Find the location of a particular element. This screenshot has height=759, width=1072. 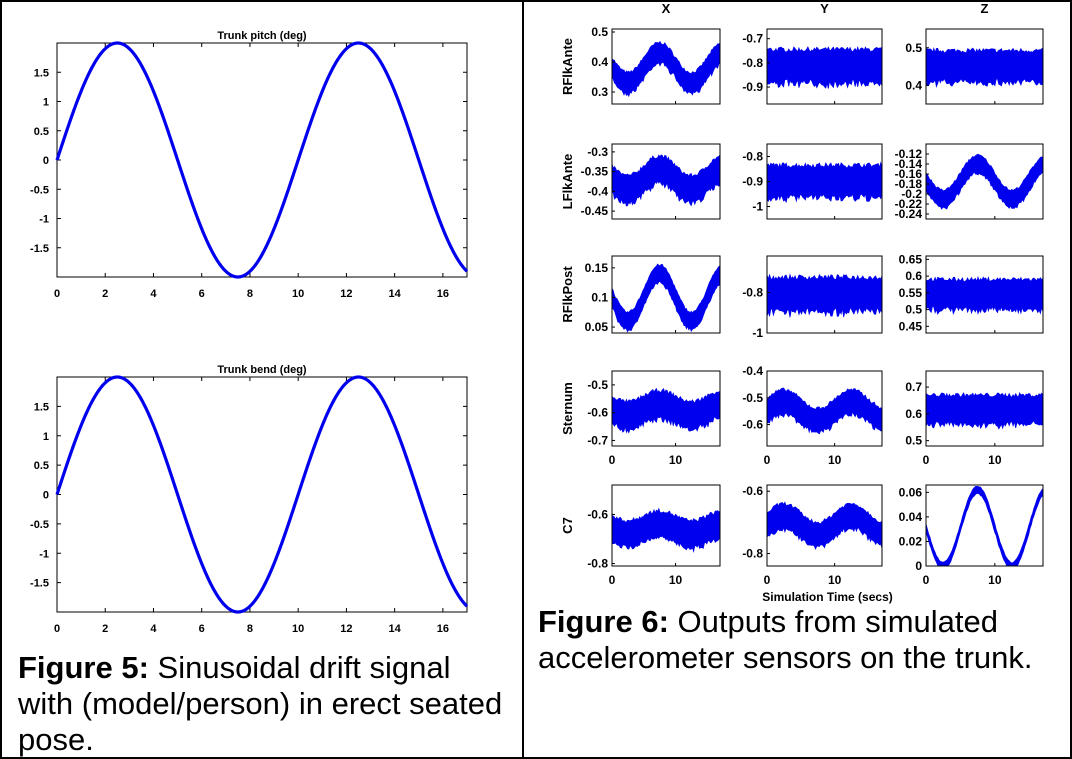

subplot-r3-c1-axes-box is located at coordinates (824, 408).